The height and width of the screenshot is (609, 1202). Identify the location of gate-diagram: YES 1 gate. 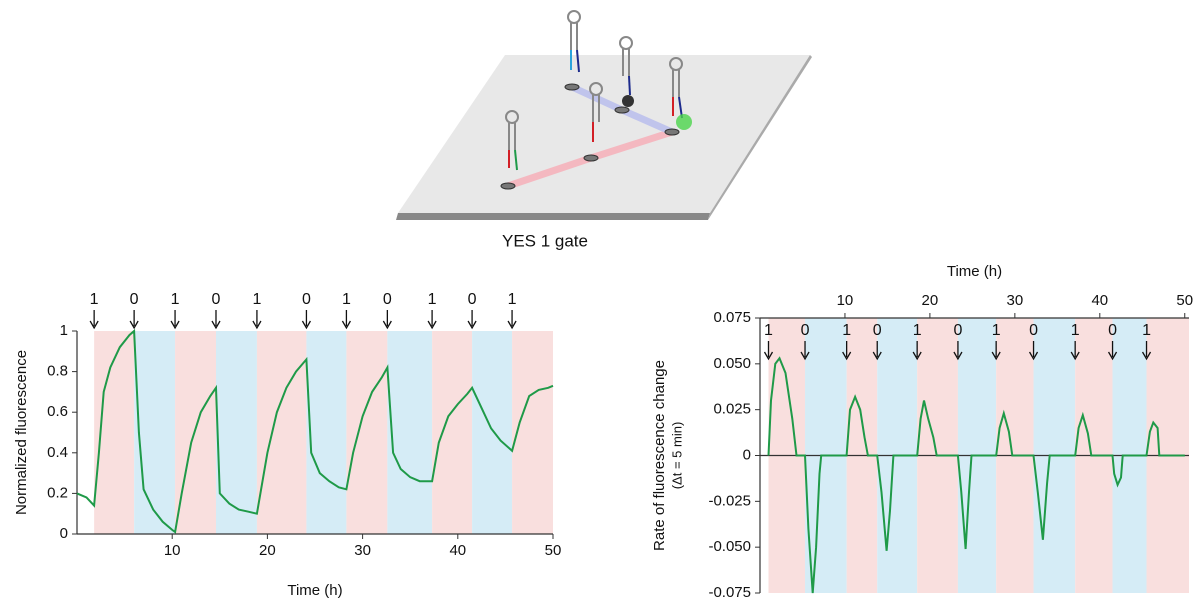
(604, 130).